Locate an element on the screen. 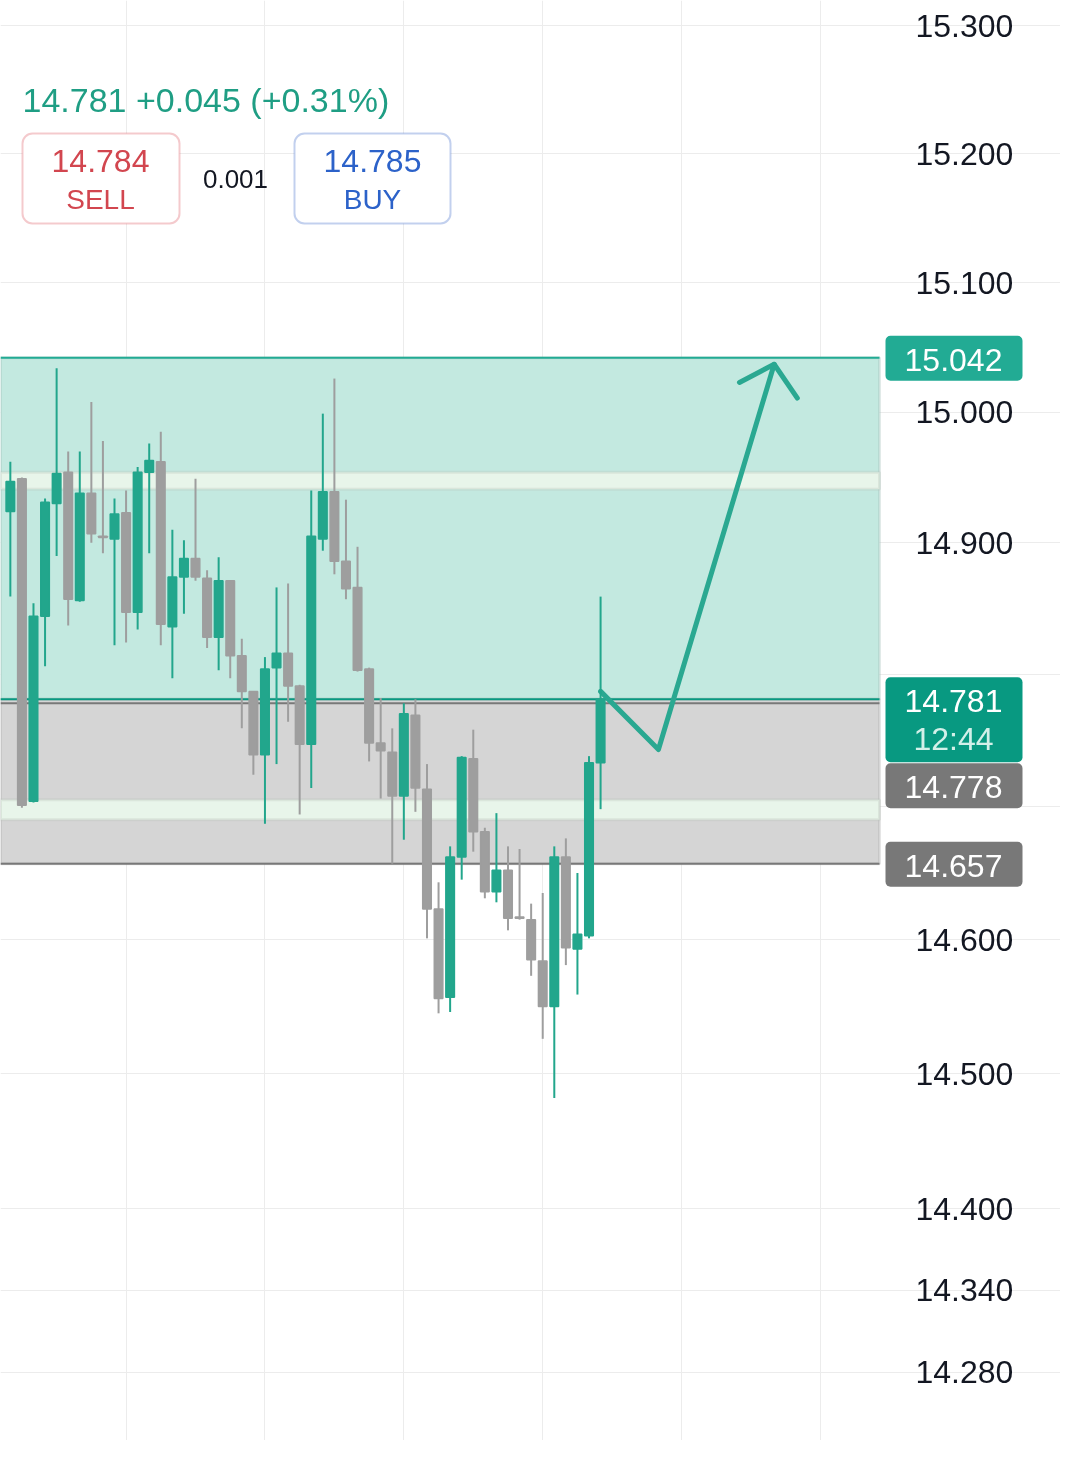 This screenshot has height=1460, width=1080. y-tick-label: 14.900 is located at coordinates (964, 542).